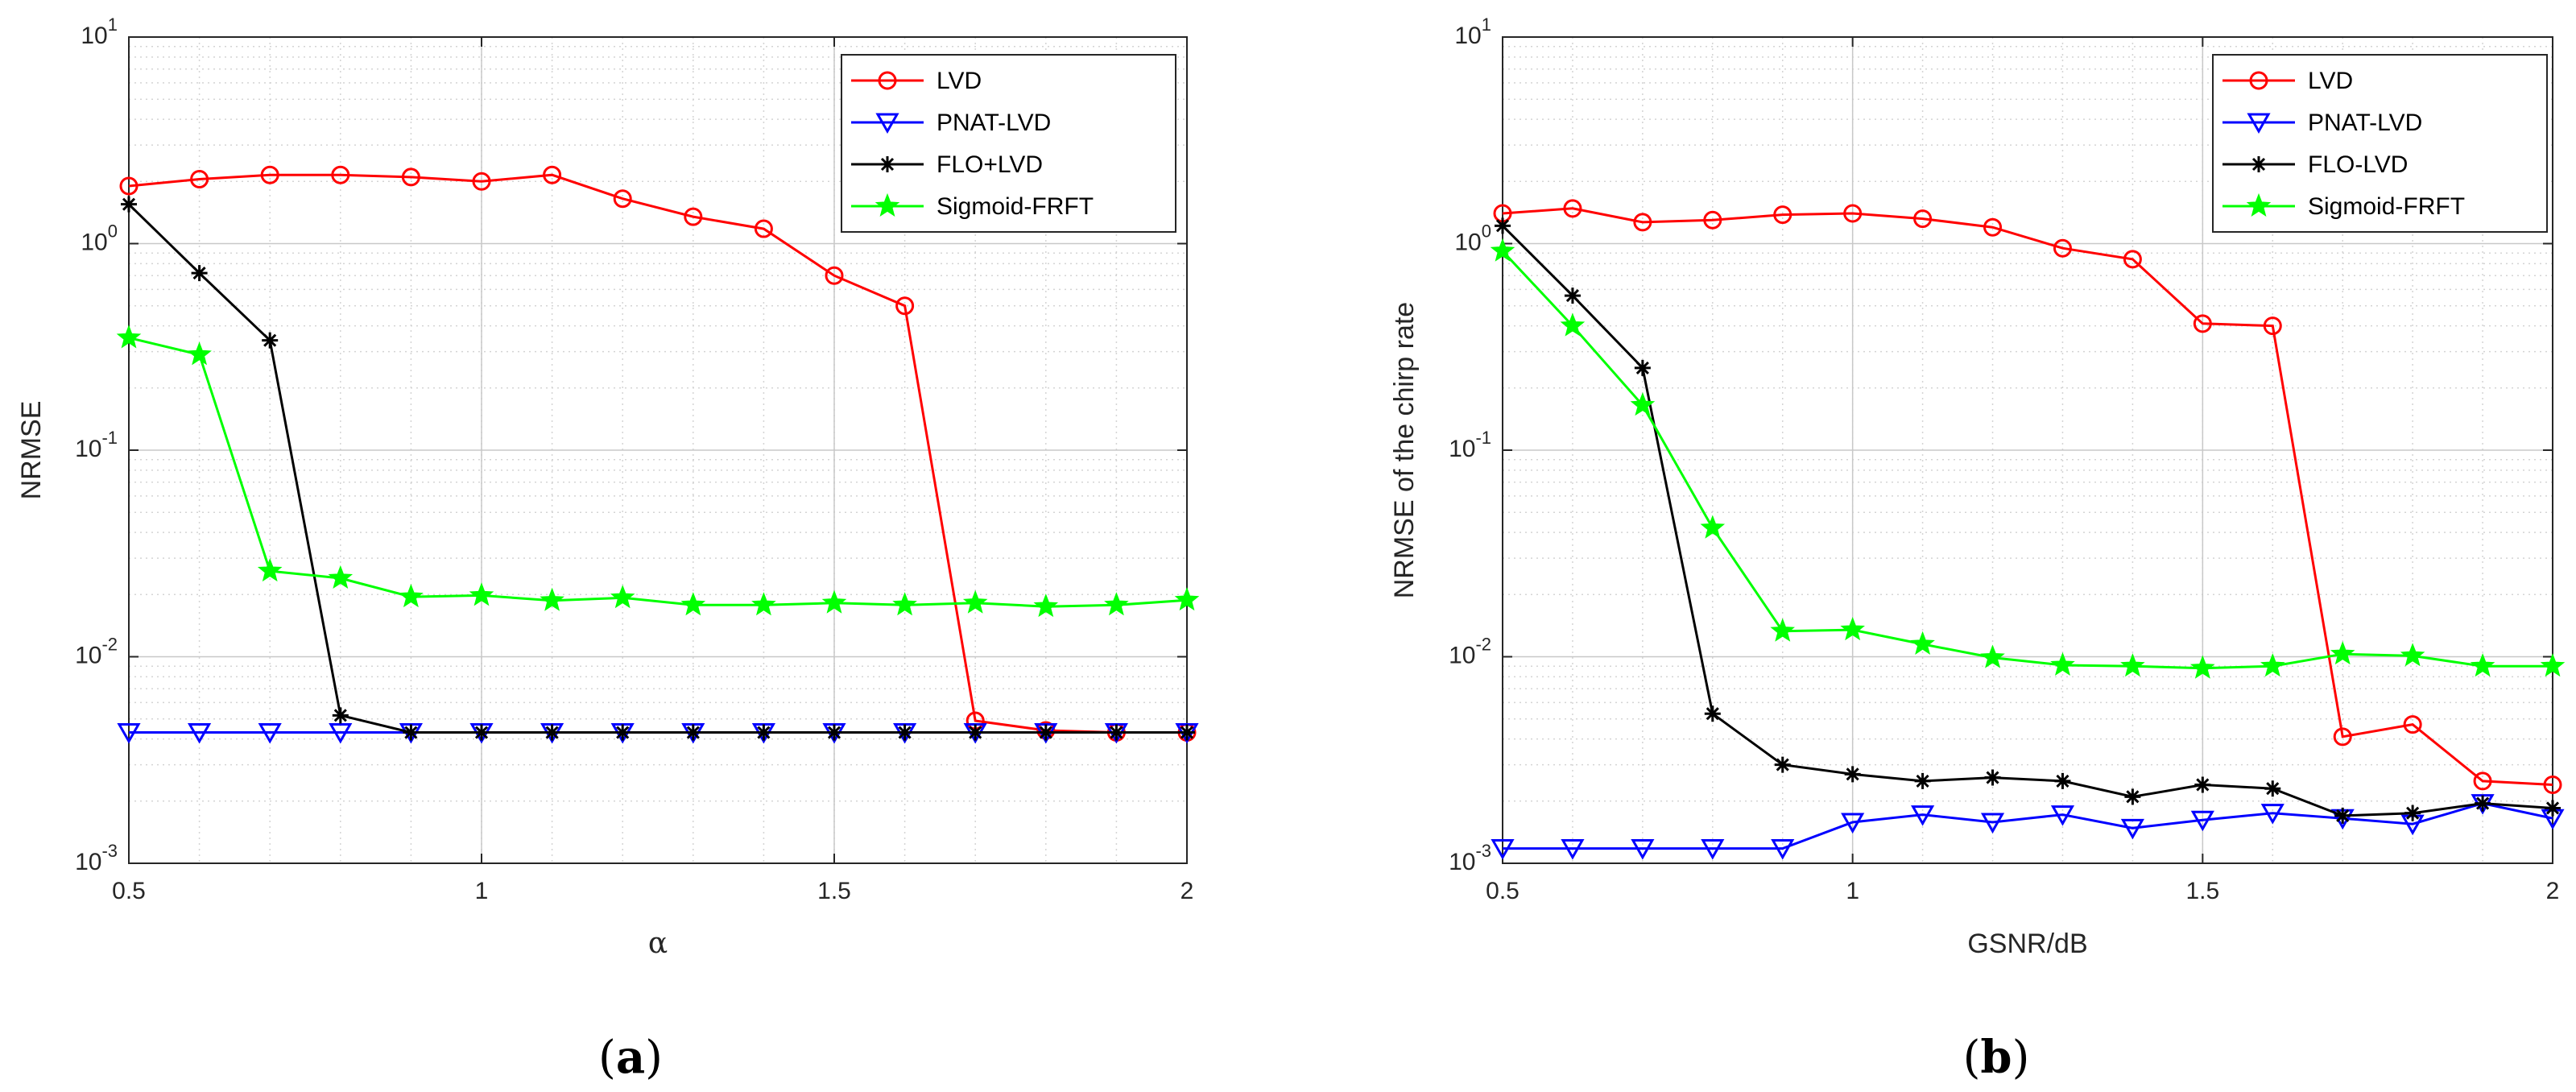 The width and height of the screenshot is (2576, 1092). Describe the element at coordinates (1009, 144) in the screenshot. I see `legend: LVD PNAT-LVD FLO+LVD Sigmoid-FRFT` at that location.